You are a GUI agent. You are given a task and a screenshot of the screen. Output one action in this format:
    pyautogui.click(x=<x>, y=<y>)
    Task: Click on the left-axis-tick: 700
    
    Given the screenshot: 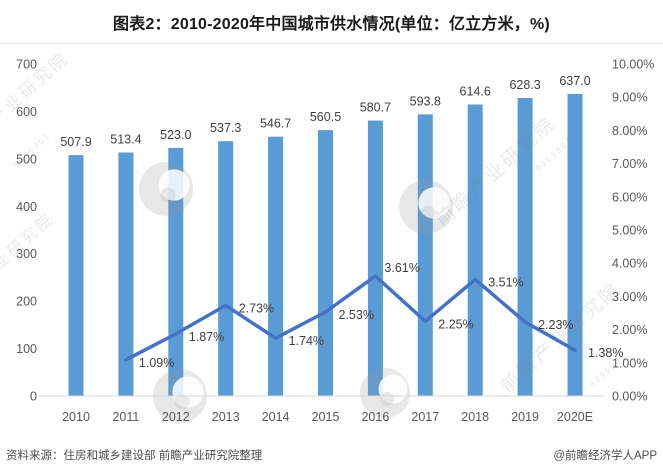 What is the action you would take?
    pyautogui.click(x=26, y=65)
    